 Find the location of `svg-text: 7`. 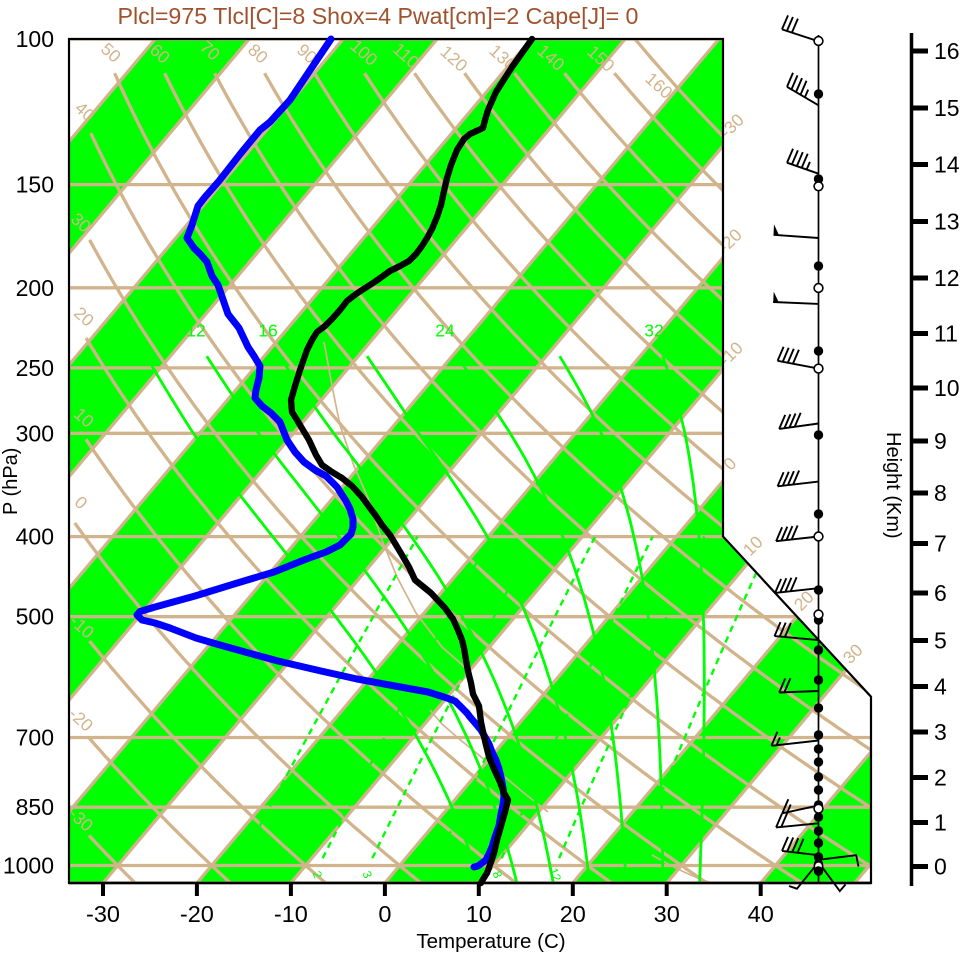

svg-text: 7 is located at coordinates (940, 544).